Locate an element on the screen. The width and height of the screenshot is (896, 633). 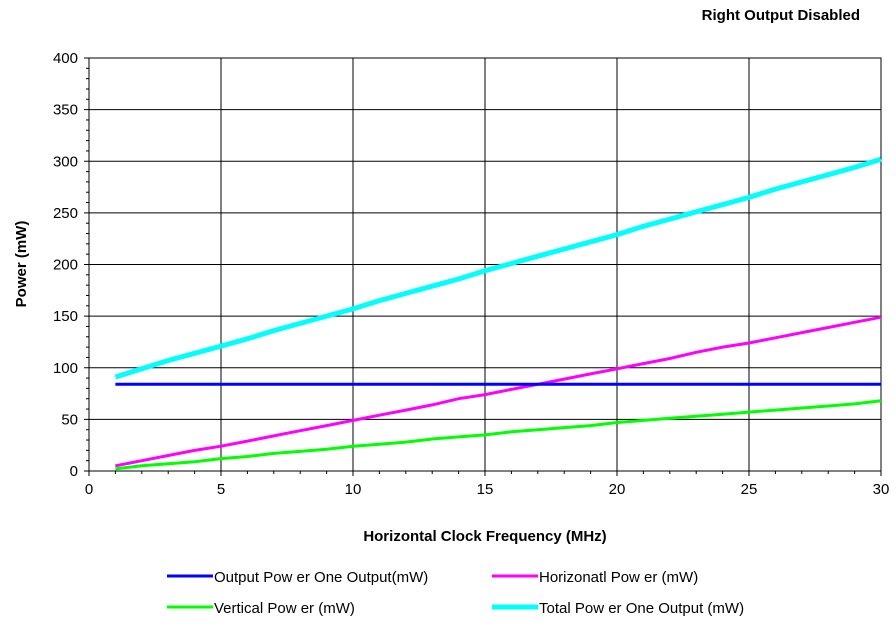
y-tick-label: 50 is located at coordinates (69, 419).